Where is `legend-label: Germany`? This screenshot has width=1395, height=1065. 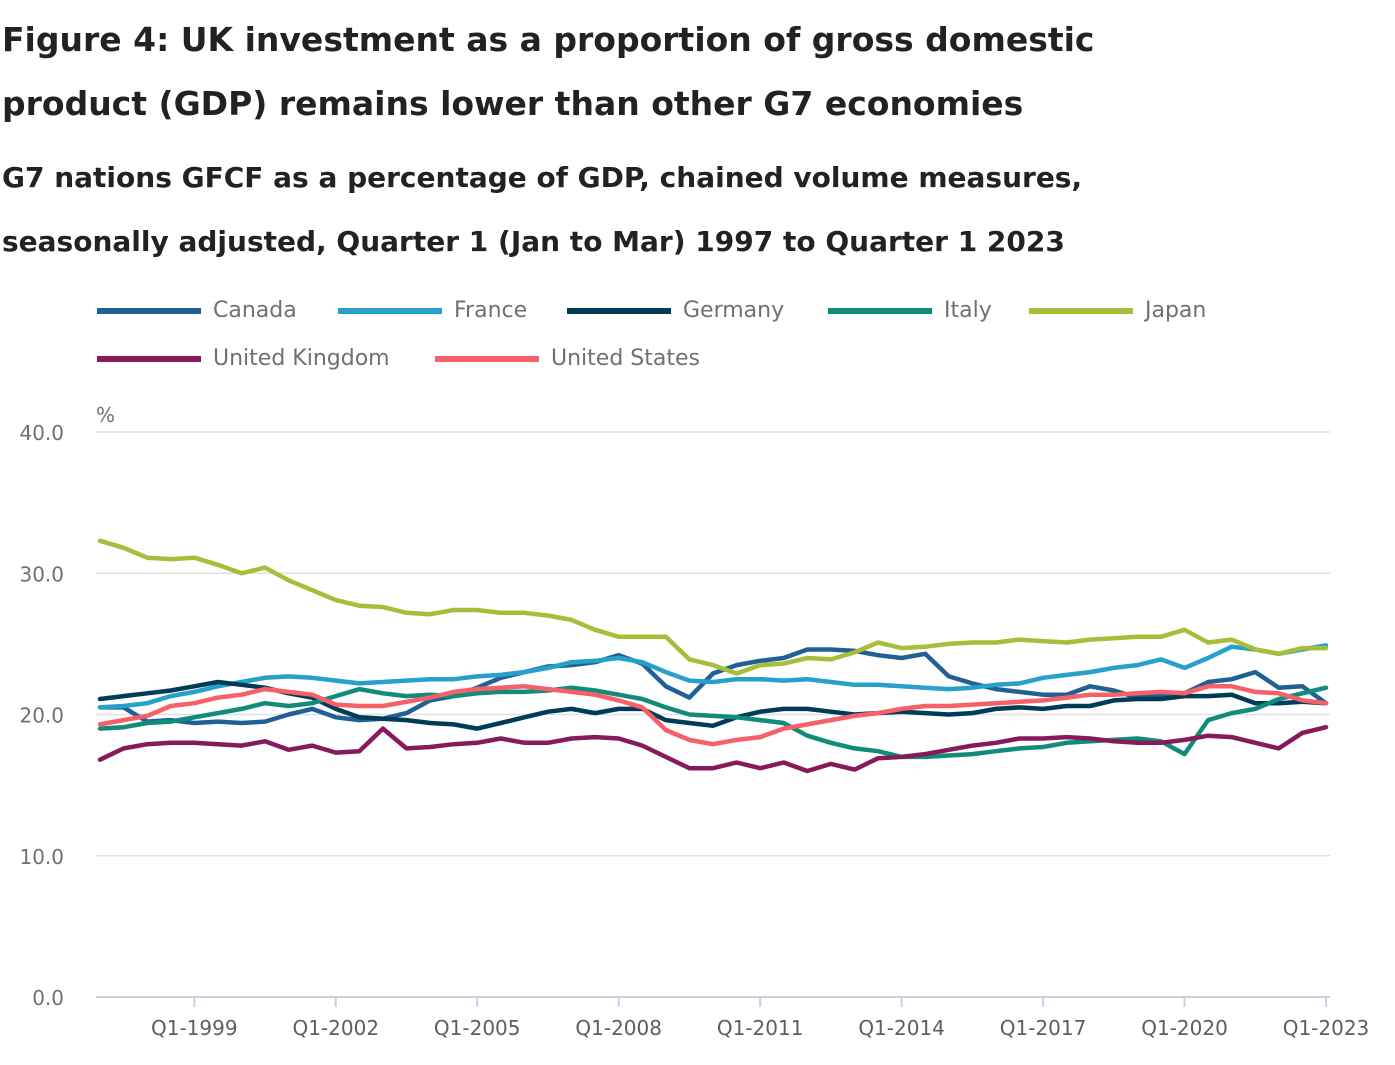
legend-label: Germany is located at coordinates (734, 310).